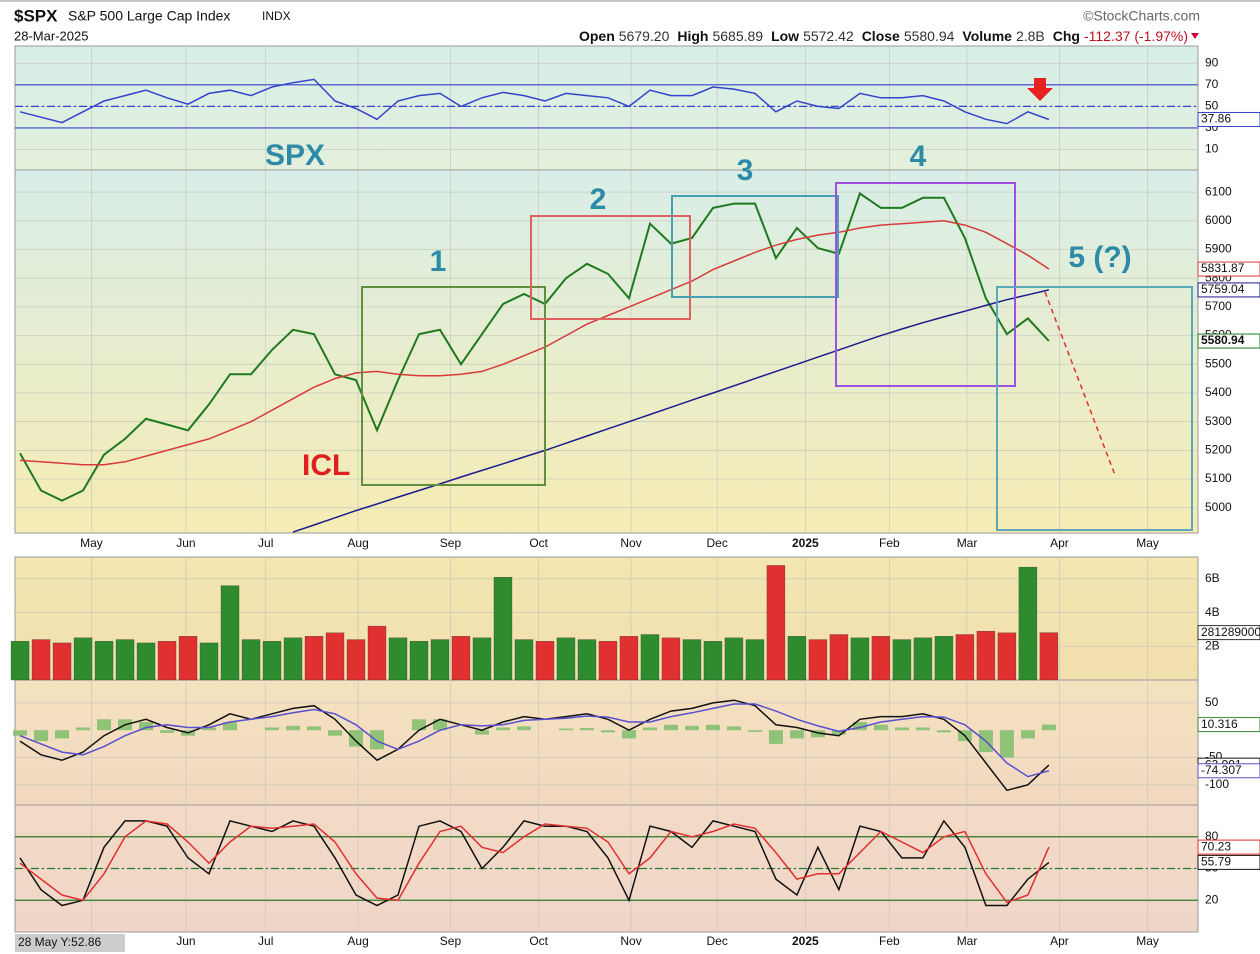 The height and width of the screenshot is (954, 1260). Describe the element at coordinates (1059, 543) in the screenshot. I see `x-tick-label: Apr` at that location.